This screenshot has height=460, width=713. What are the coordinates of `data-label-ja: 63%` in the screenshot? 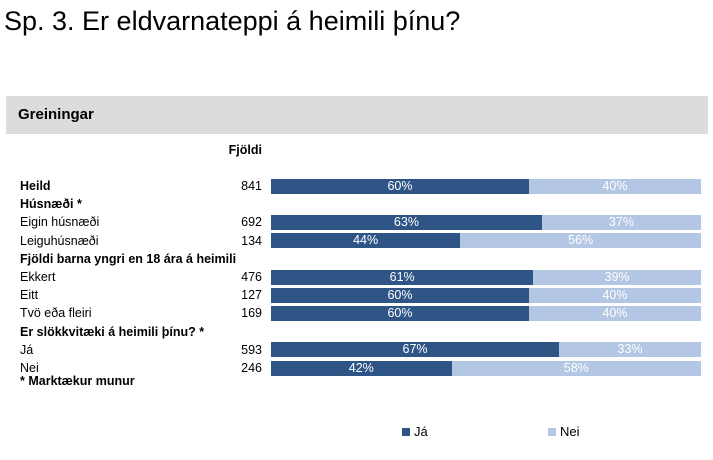 It's located at (406, 221).